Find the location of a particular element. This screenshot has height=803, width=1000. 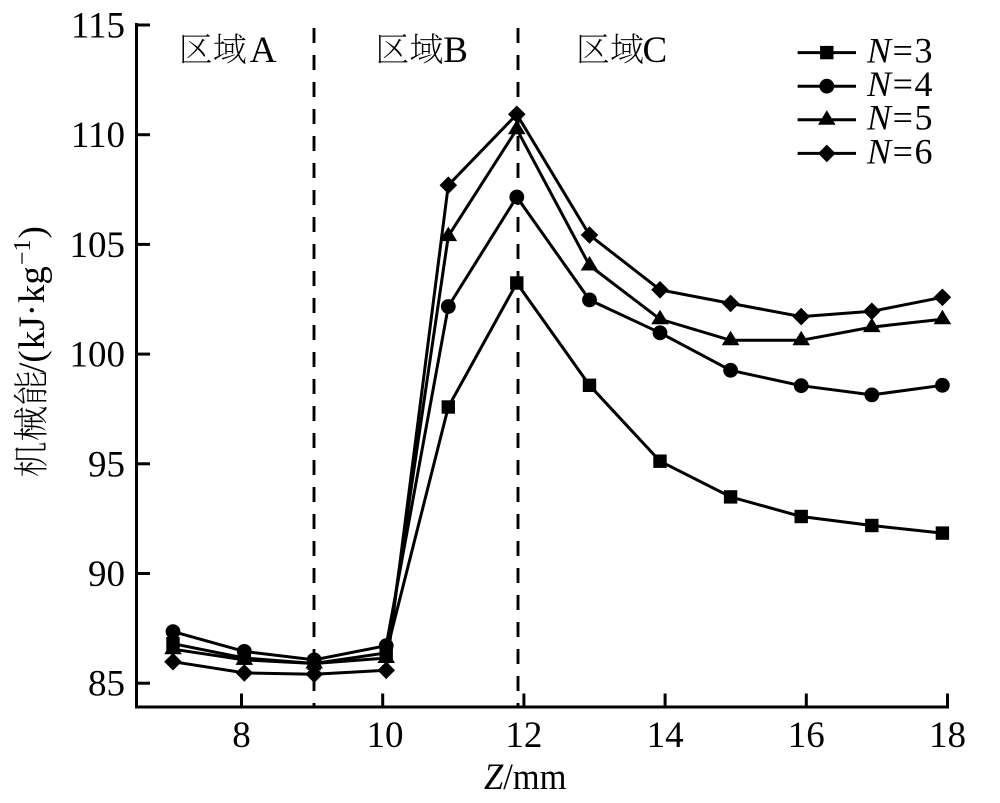

svg-text: N=6 is located at coordinates (900, 151).